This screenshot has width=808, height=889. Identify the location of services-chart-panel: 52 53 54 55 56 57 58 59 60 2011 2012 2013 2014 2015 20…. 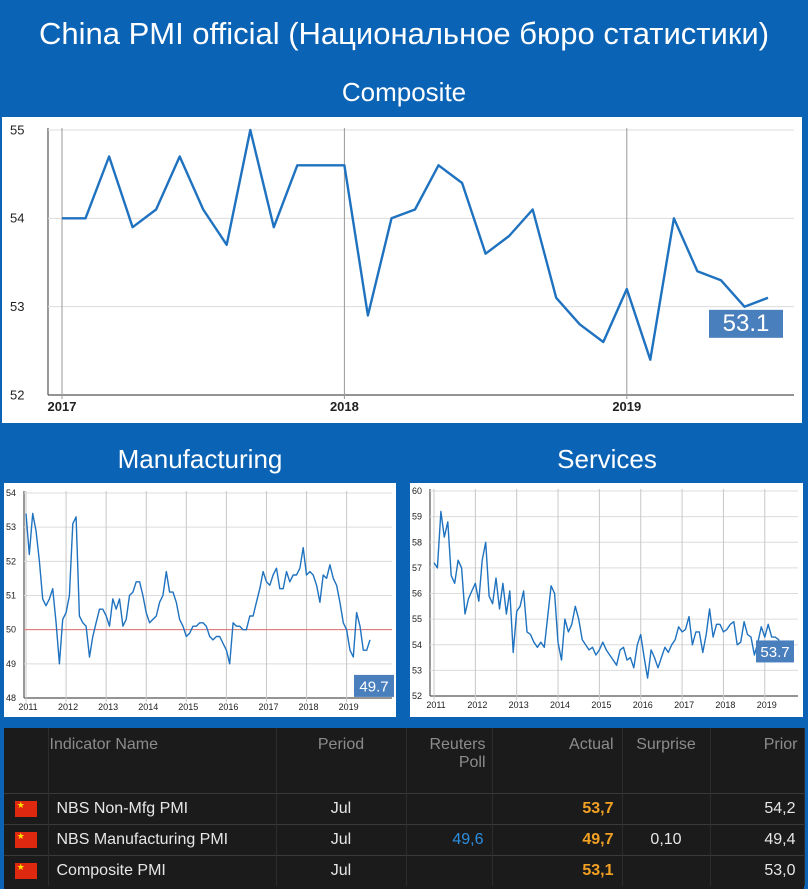
(606, 600).